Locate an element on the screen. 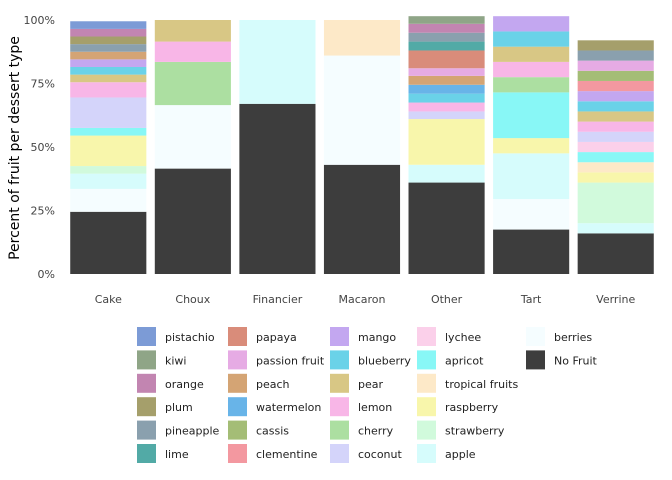 The width and height of the screenshot is (672, 480). bar-segment-plum is located at coordinates (615, 45).